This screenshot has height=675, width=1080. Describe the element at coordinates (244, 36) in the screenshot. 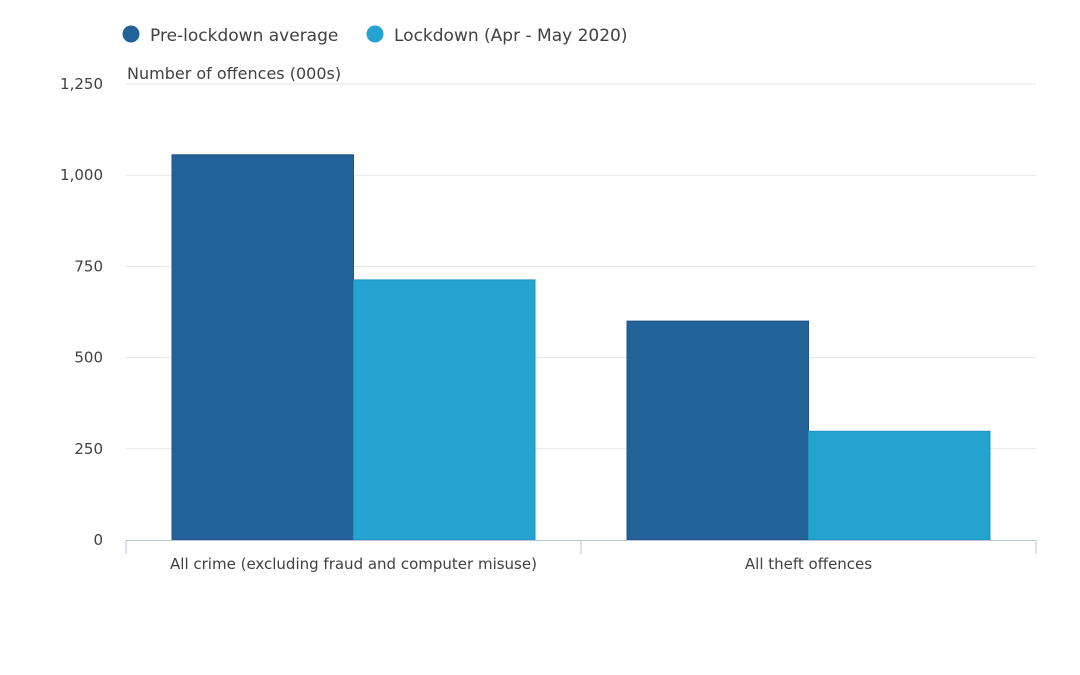

I see `legend-label: Pre-lockdown average` at that location.